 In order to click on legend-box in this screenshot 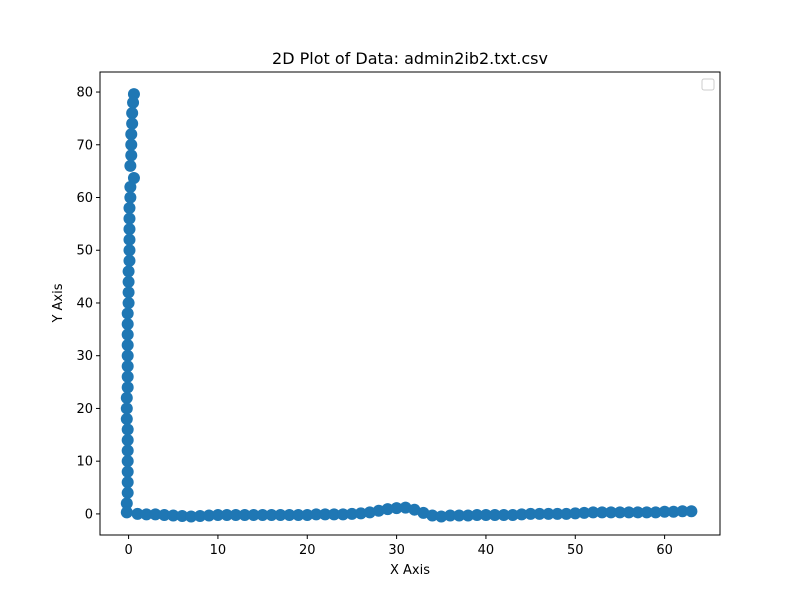, I will do `click(708, 84)`.